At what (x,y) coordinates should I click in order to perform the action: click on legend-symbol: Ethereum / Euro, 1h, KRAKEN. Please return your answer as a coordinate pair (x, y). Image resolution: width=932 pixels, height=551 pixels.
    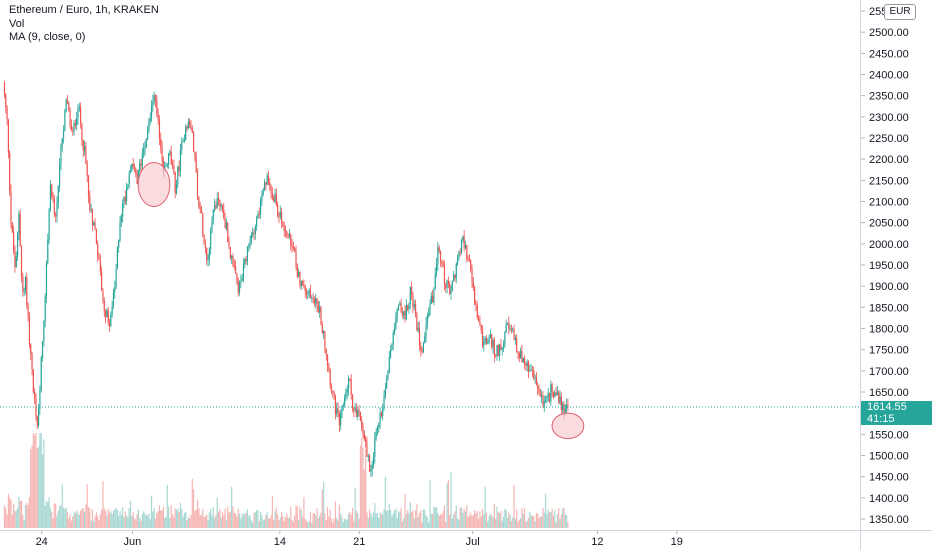
    Looking at the image, I should click on (84, 10).